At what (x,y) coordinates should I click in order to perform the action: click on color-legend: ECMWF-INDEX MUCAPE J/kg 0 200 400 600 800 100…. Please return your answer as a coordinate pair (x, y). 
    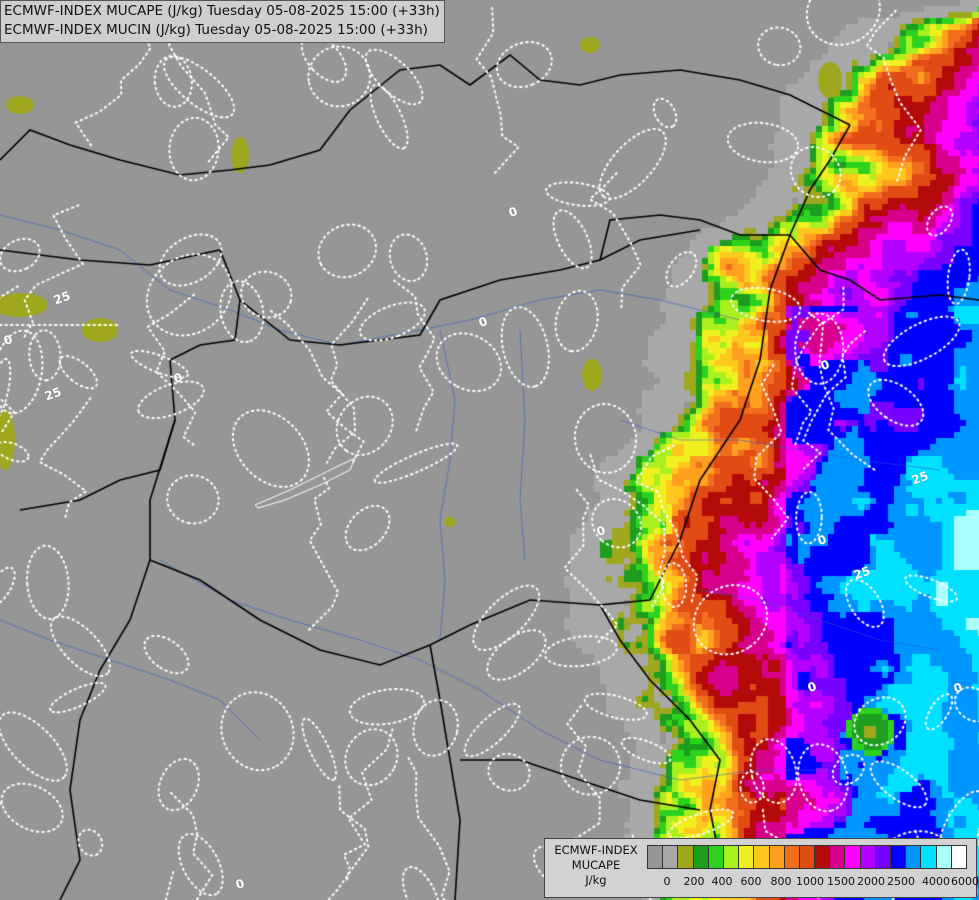
    Looking at the image, I should click on (761, 868).